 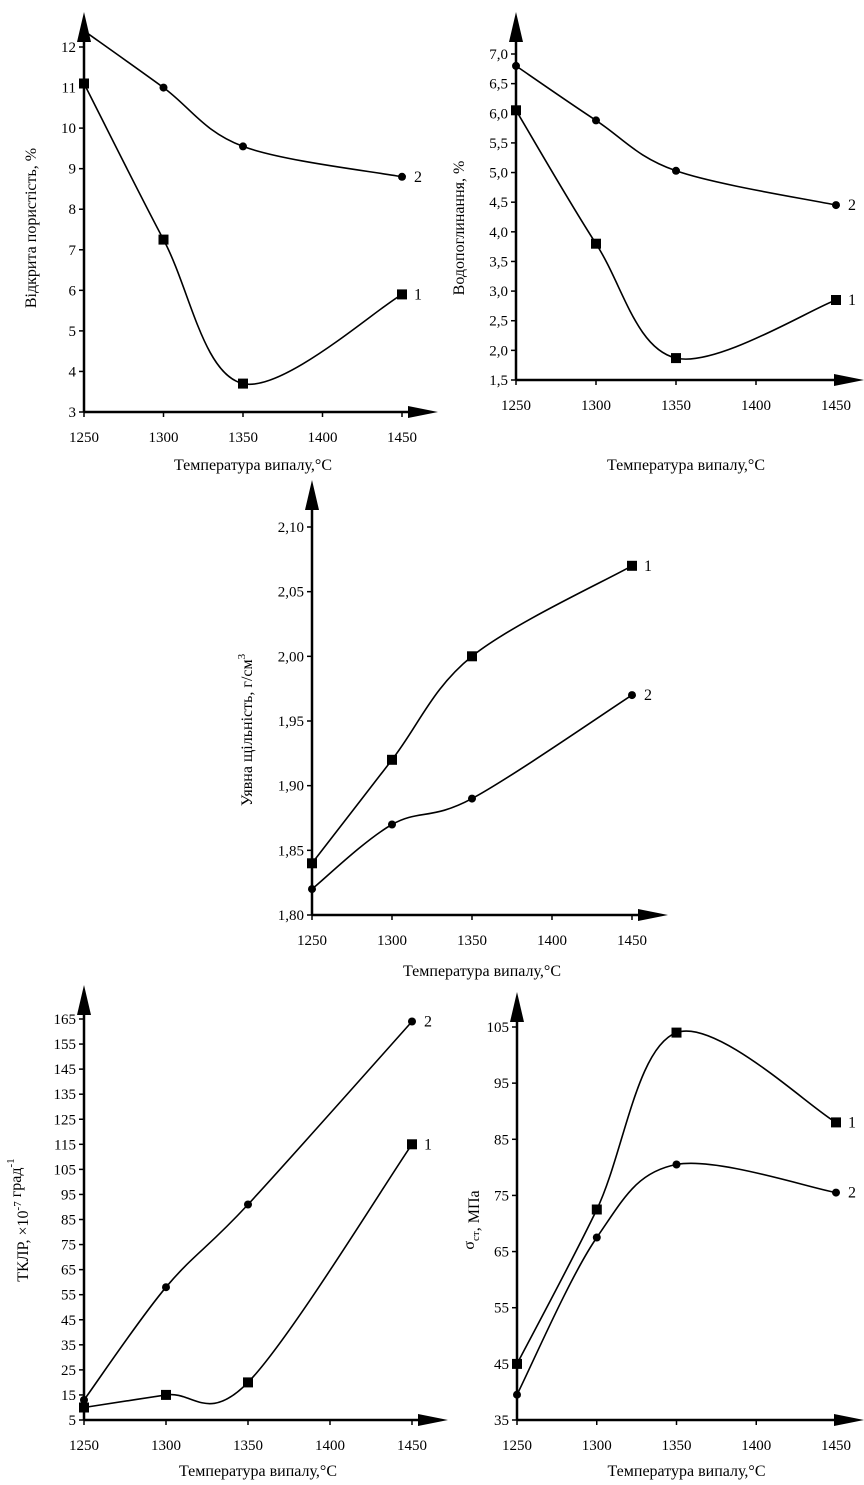 I want to click on y-tick-label: 11, so click(x=69, y=89).